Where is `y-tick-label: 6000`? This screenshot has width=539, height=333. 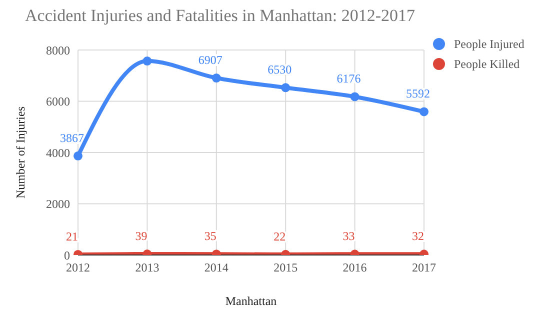 y-tick-label: 6000 is located at coordinates (58, 101).